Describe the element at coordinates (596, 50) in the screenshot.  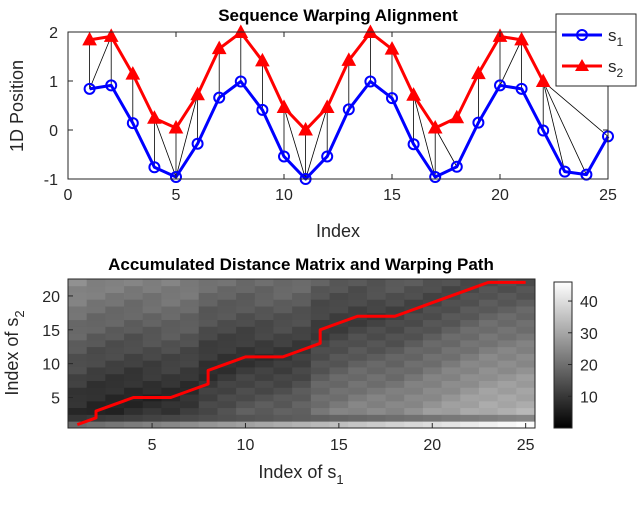
I see `legend: s1 s2` at that location.